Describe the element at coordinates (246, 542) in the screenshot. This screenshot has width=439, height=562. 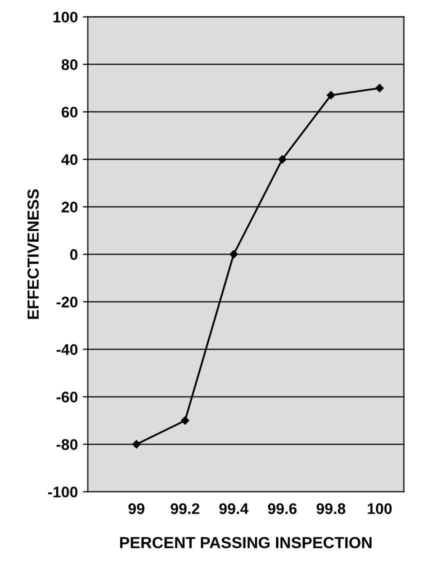
I see `x-axis-title: PERCENT PASSING INSPECTION` at that location.